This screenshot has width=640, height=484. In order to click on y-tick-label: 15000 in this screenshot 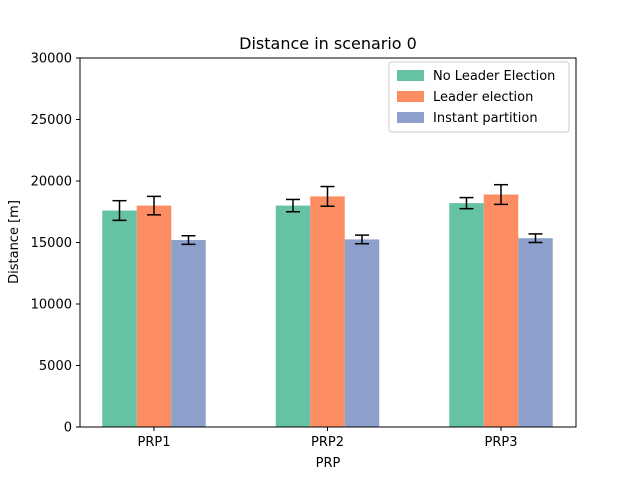, I will do `click(51, 243)`.